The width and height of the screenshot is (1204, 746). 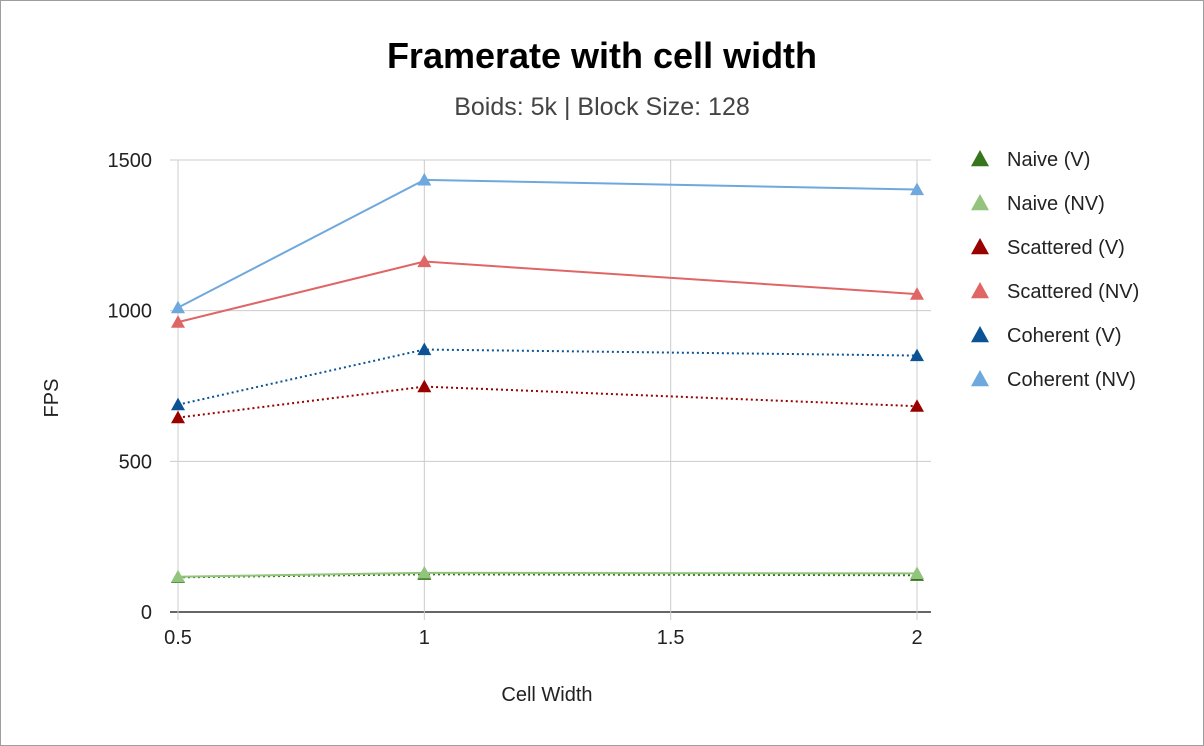 What do you see at coordinates (1048, 160) in the screenshot?
I see `legend-label: Naive (V)` at bounding box center [1048, 160].